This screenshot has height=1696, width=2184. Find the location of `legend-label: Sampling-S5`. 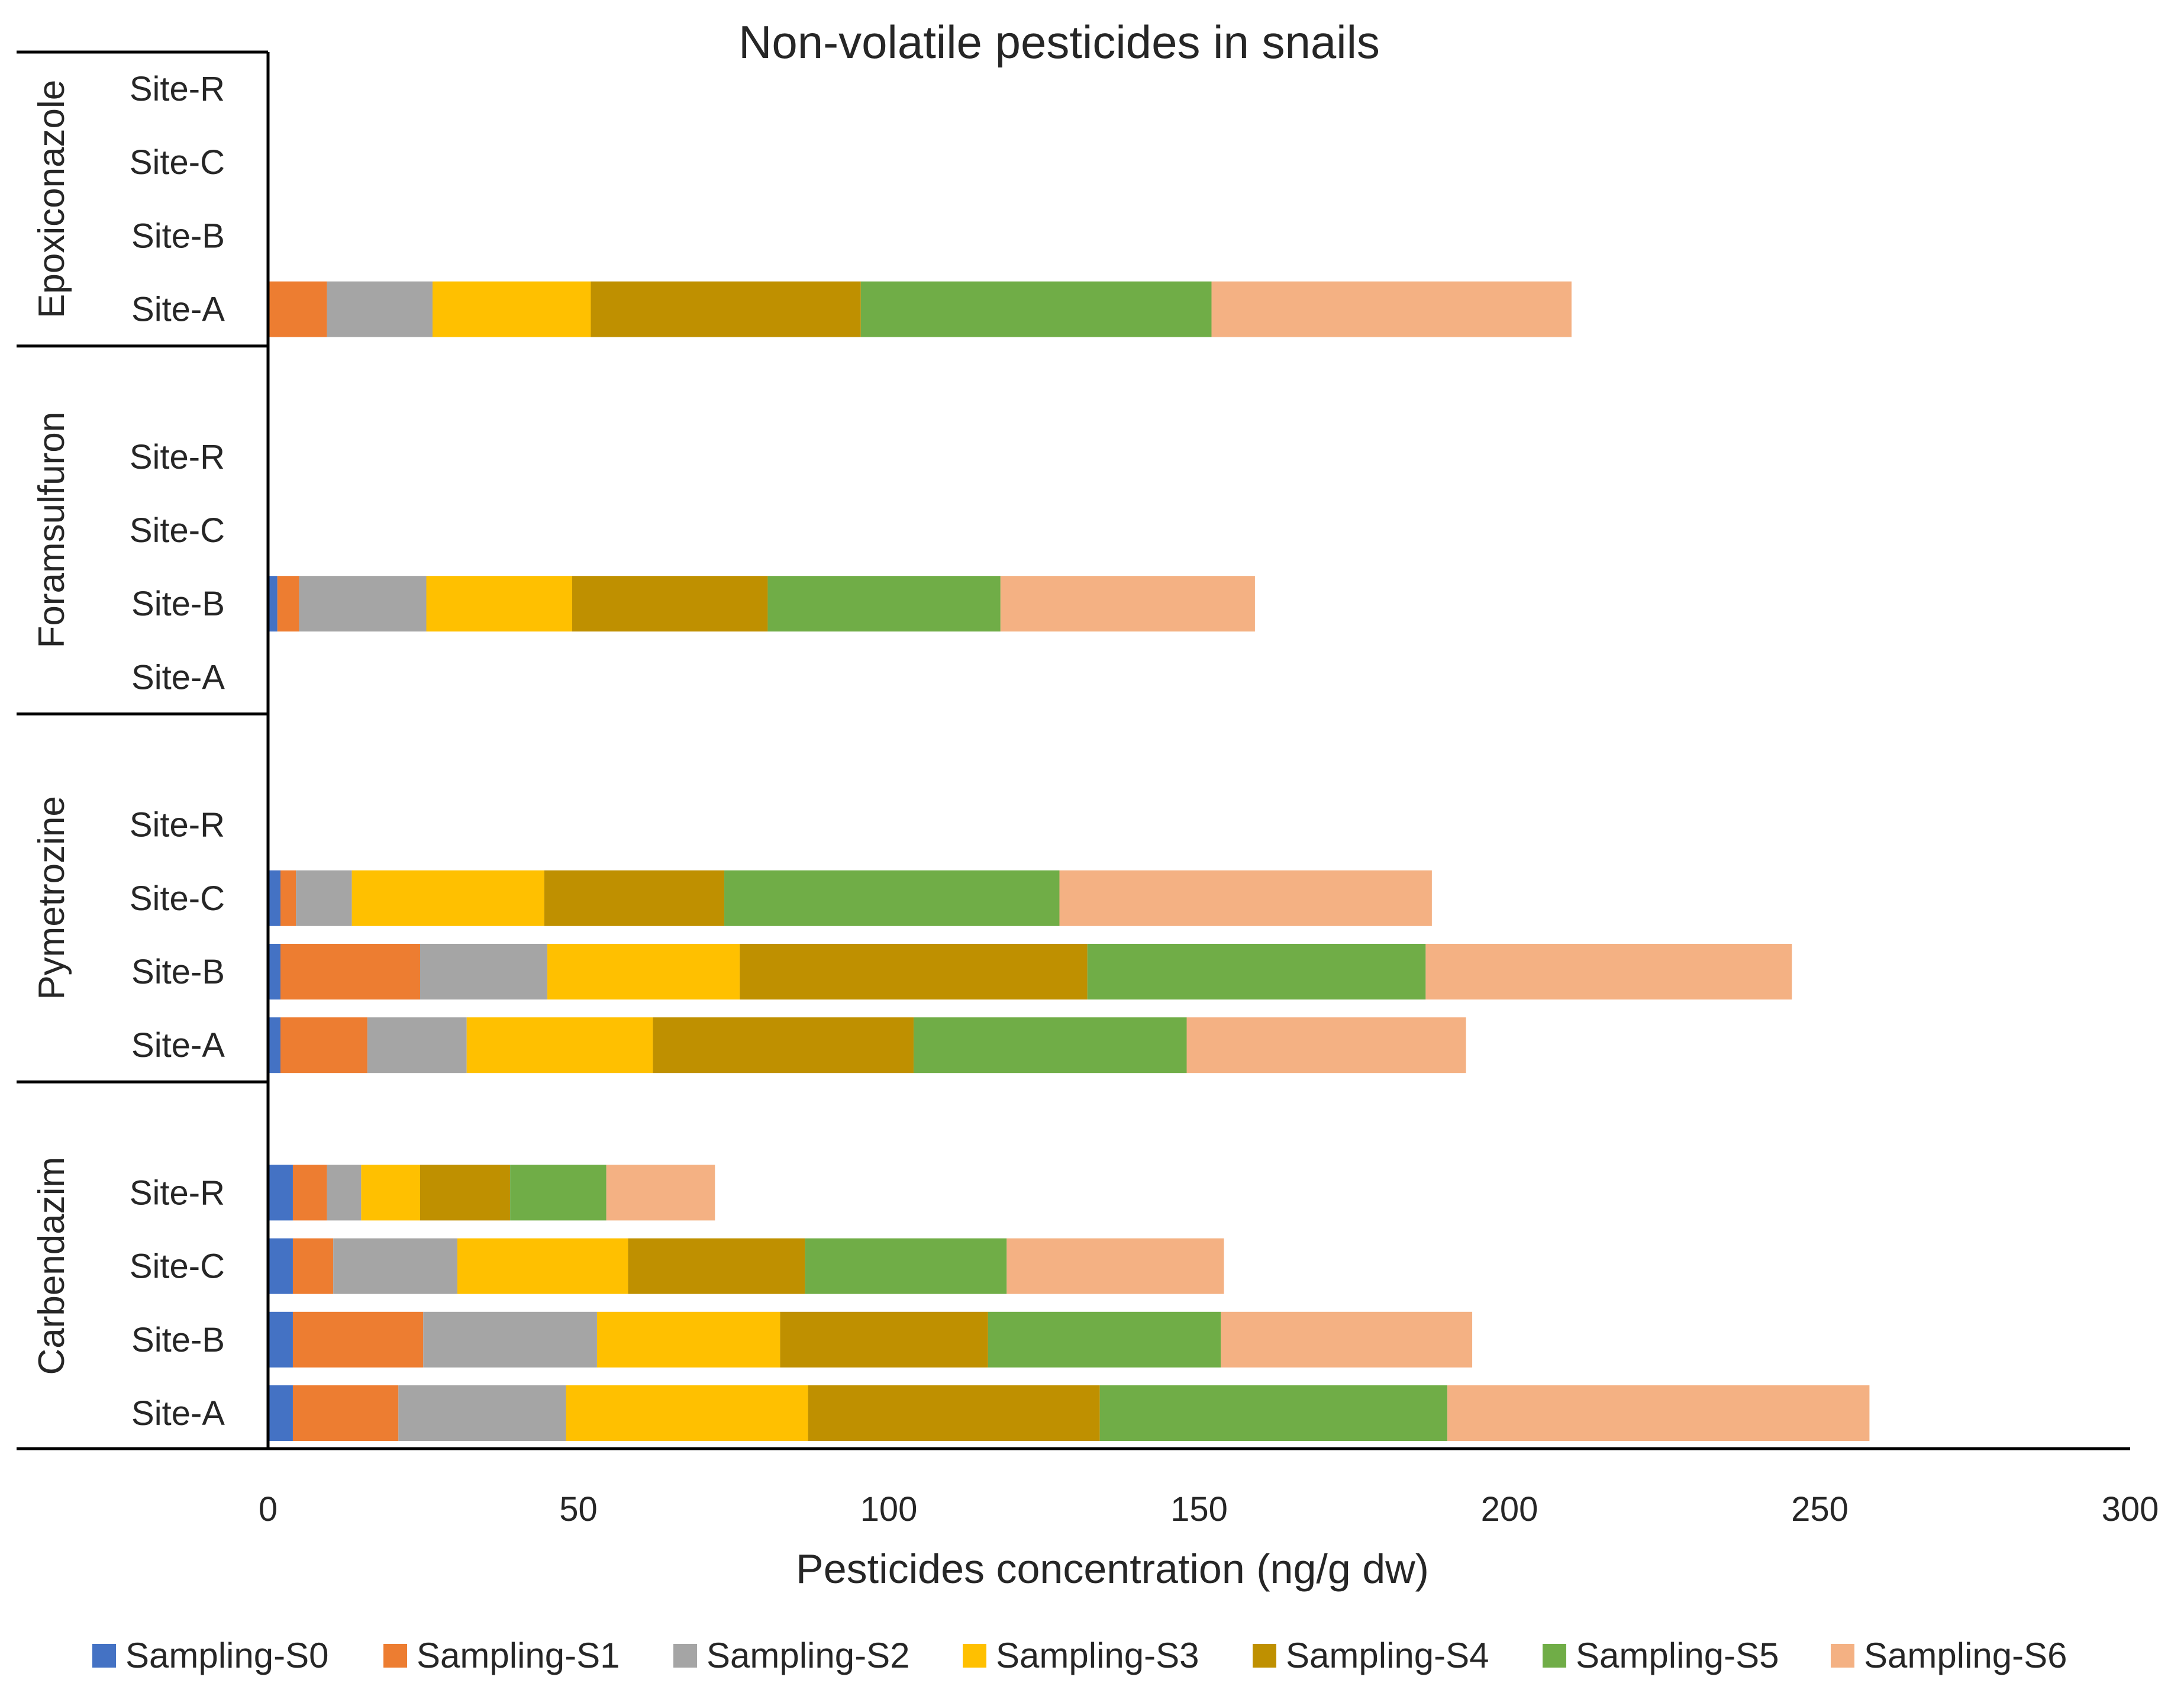

legend-label: Sampling-S5 is located at coordinates (1677, 1656).